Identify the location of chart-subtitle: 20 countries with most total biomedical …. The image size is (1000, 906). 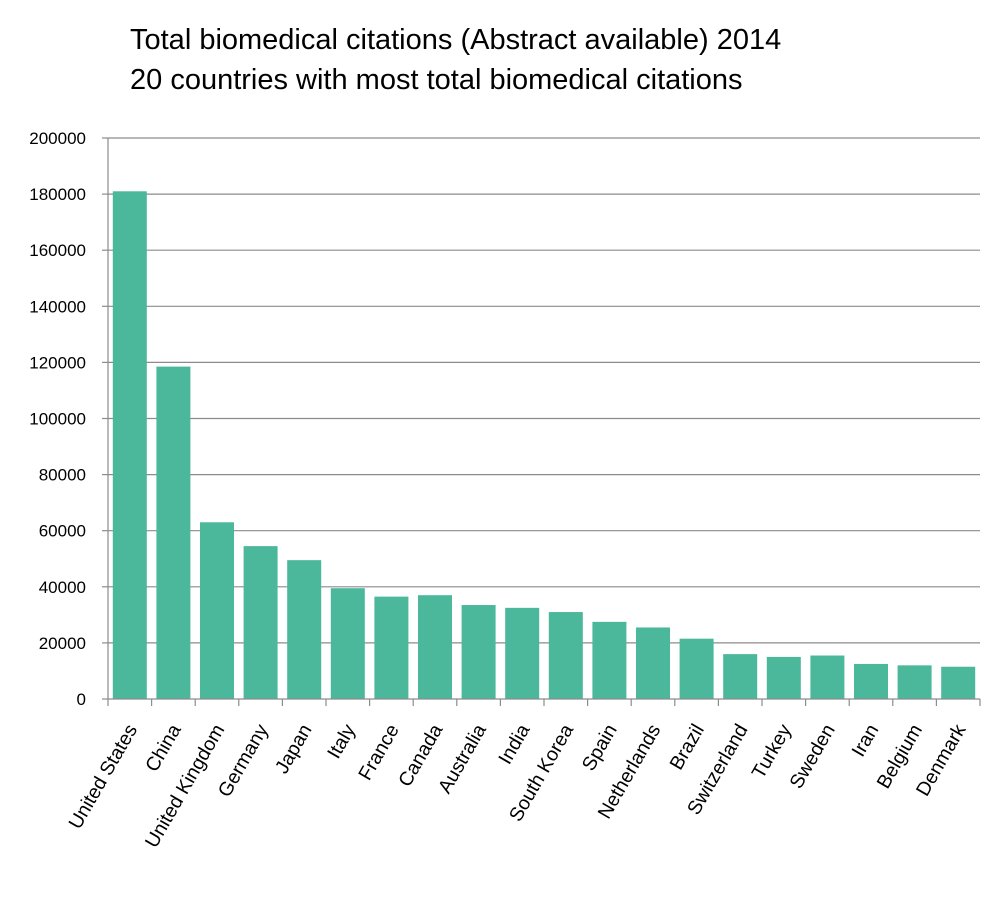
(436, 80).